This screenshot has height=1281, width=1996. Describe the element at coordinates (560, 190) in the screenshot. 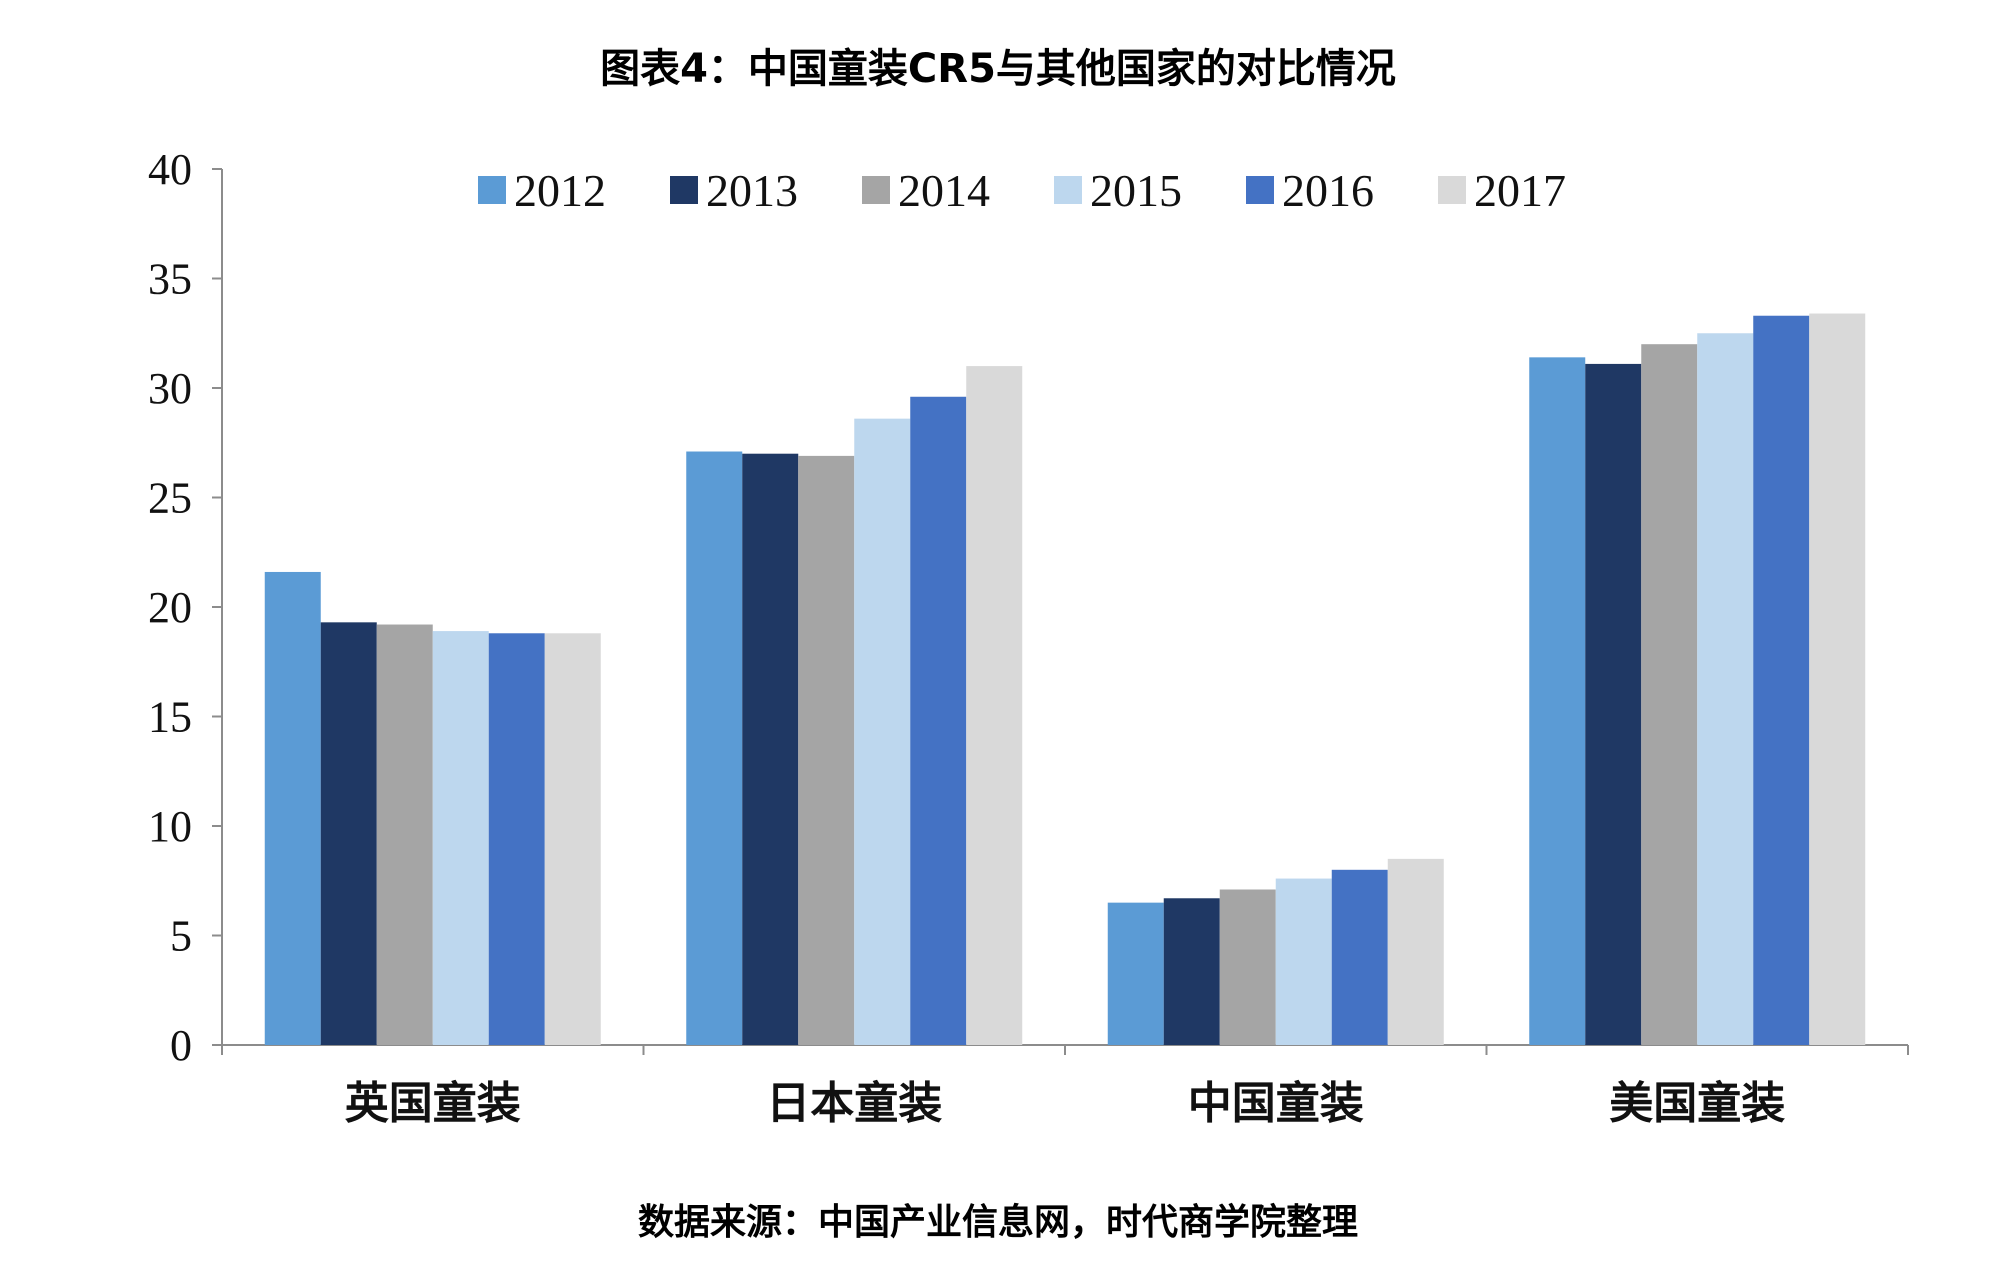

I see `legend-label: 2012` at that location.